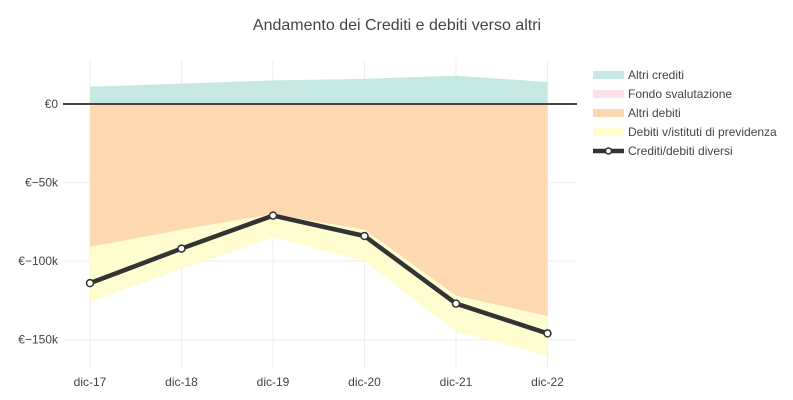  Describe the element at coordinates (364, 382) in the screenshot. I see `x-tick-label: dic-20` at that location.